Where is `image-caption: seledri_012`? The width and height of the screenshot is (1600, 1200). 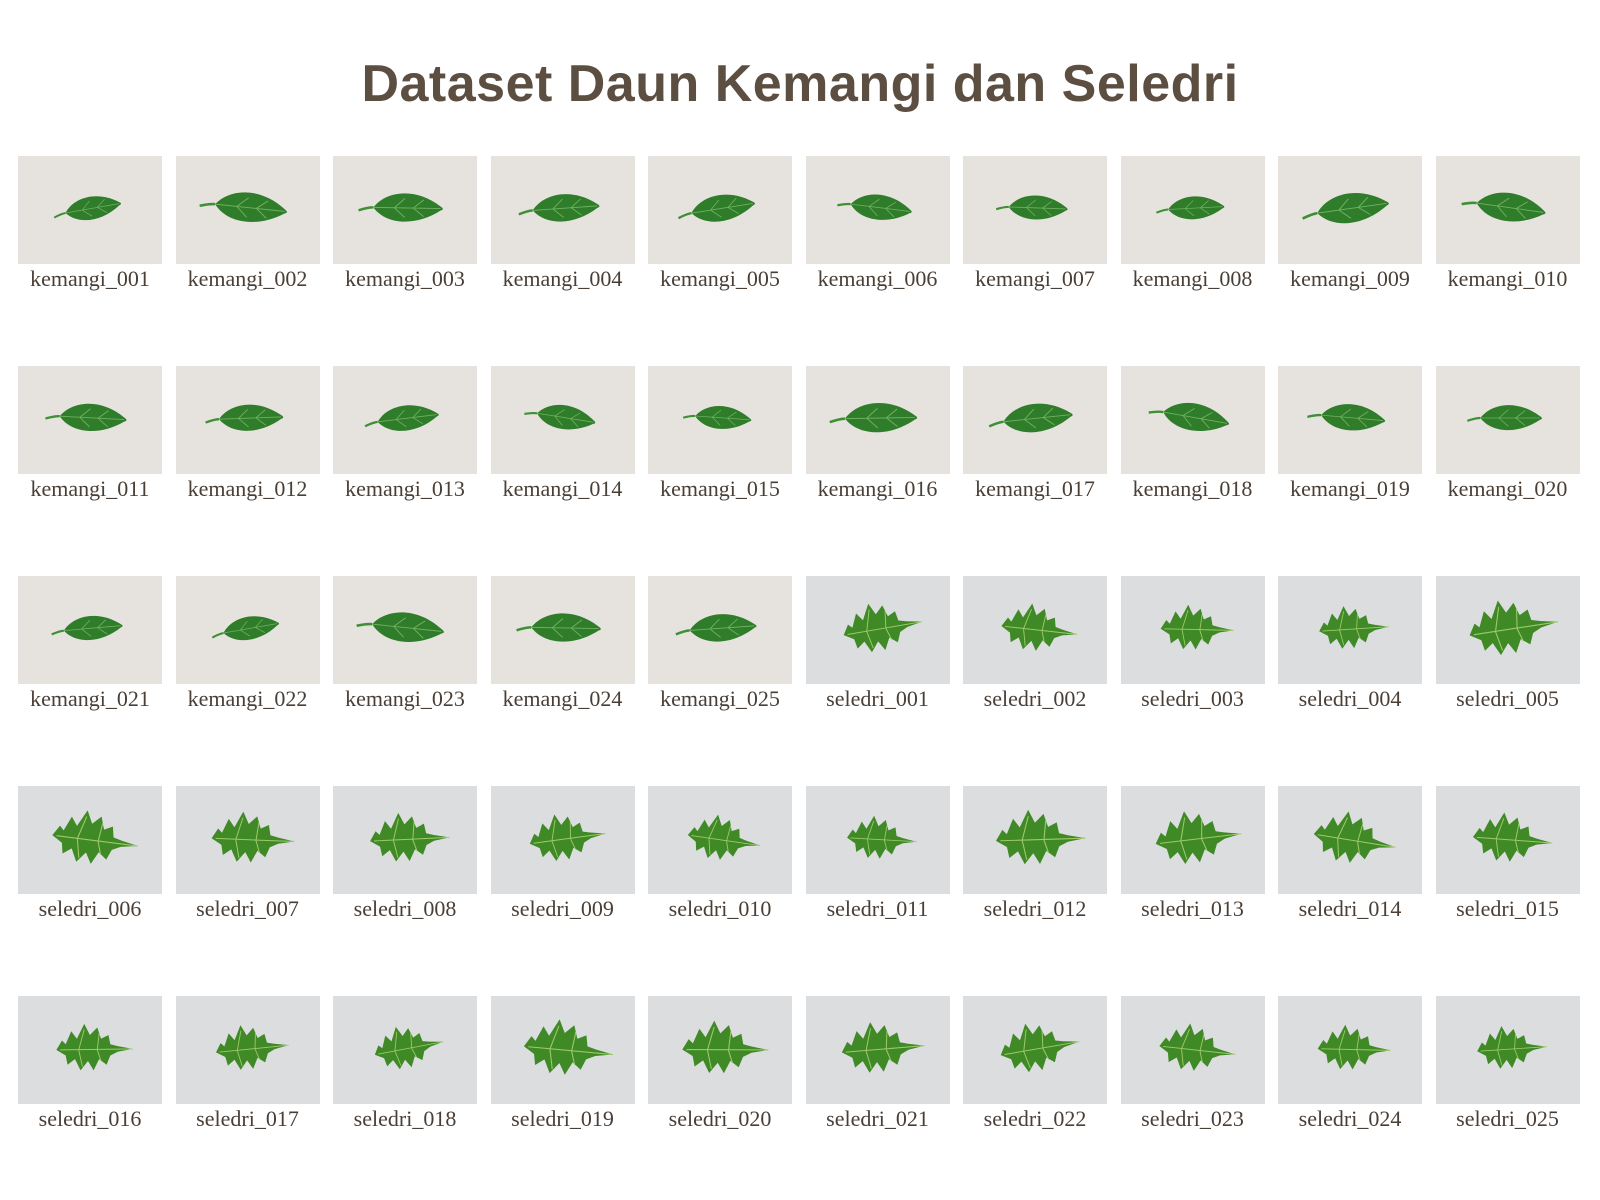 image-caption: seledri_012 is located at coordinates (1035, 908).